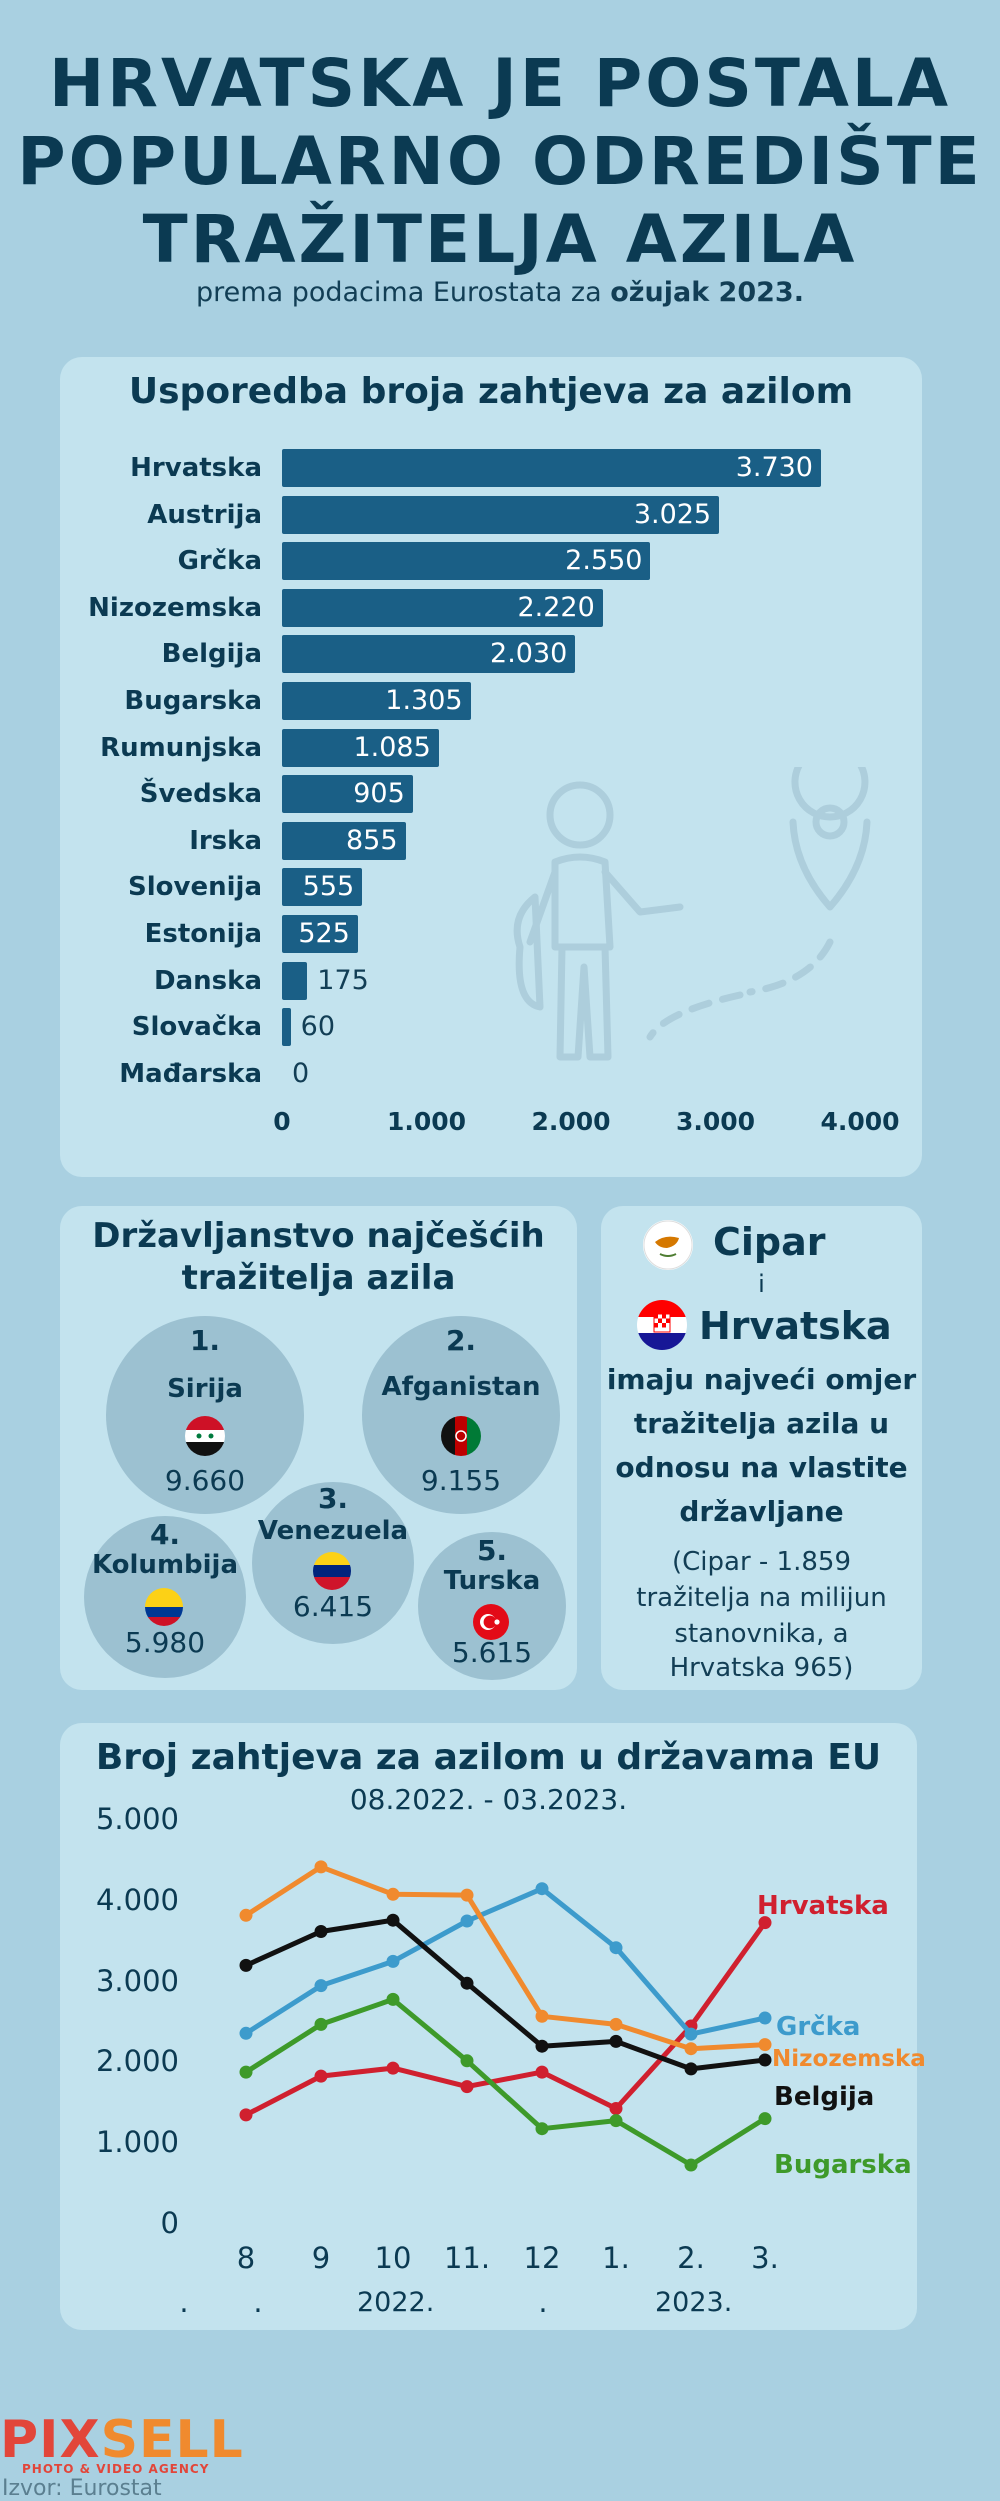  Describe the element at coordinates (571, 1121) in the screenshot. I see `x-tick-label: 2.000` at that location.